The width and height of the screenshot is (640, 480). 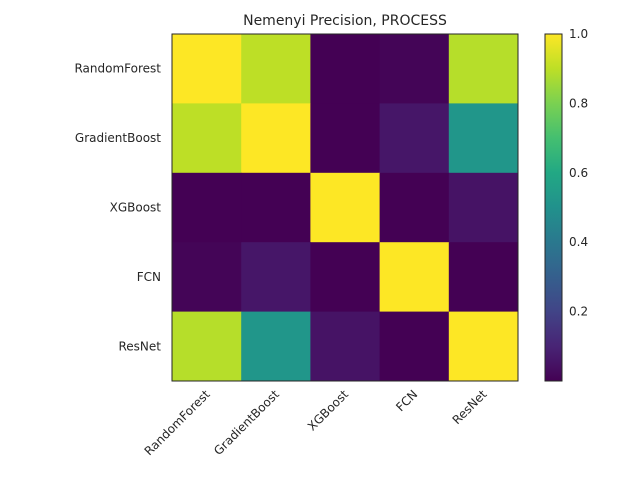 I want to click on colorbar-frame, so click(x=553, y=207).